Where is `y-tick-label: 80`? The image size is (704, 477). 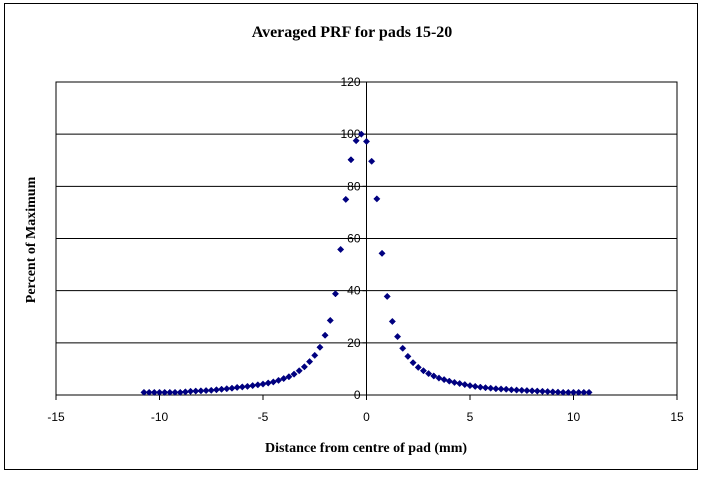 y-tick-label: 80 is located at coordinates (354, 186).